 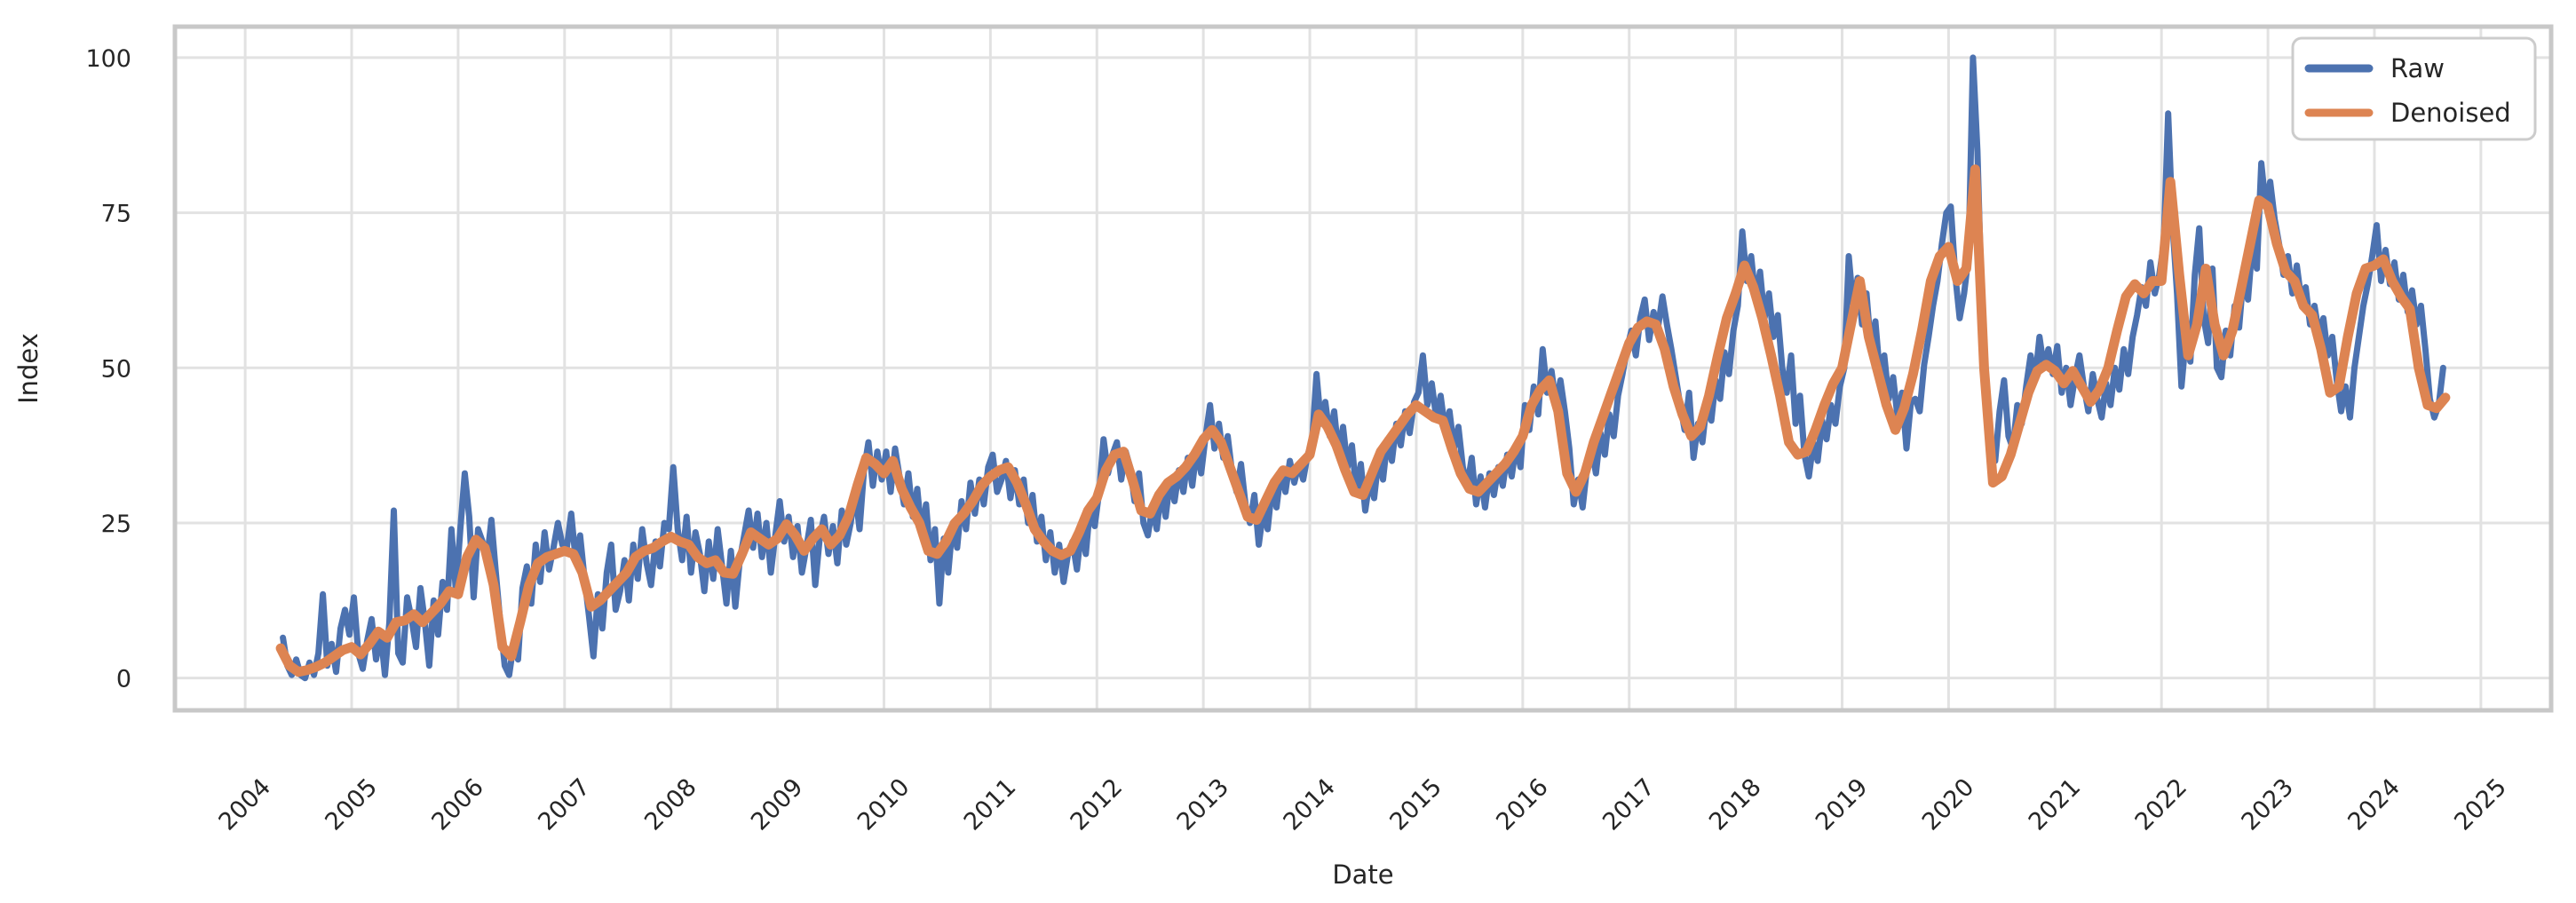 I want to click on y-tick-labels: 0 25 50 75 100, so click(x=108, y=369).